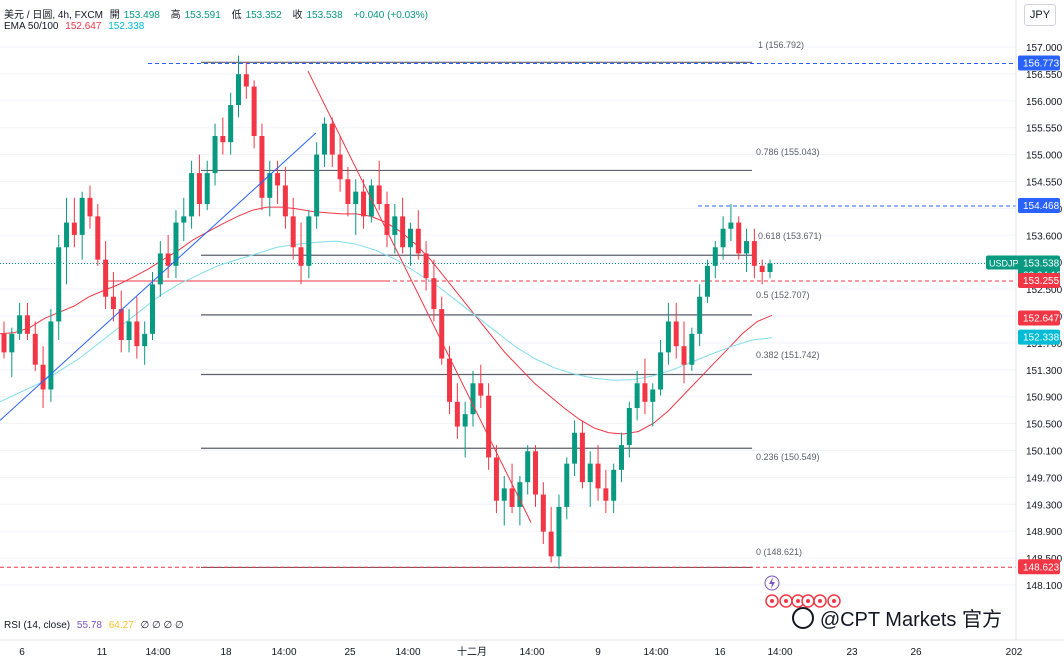 The width and height of the screenshot is (1064, 660). I want to click on event-dot, so click(798, 601).